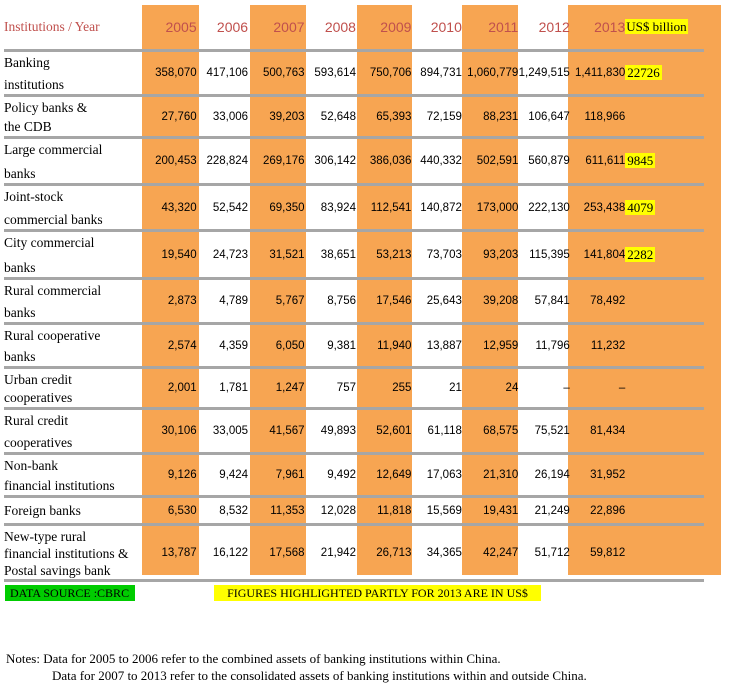 The width and height of the screenshot is (731, 685). I want to click on row-label-line: Foreign banks, so click(42, 510).